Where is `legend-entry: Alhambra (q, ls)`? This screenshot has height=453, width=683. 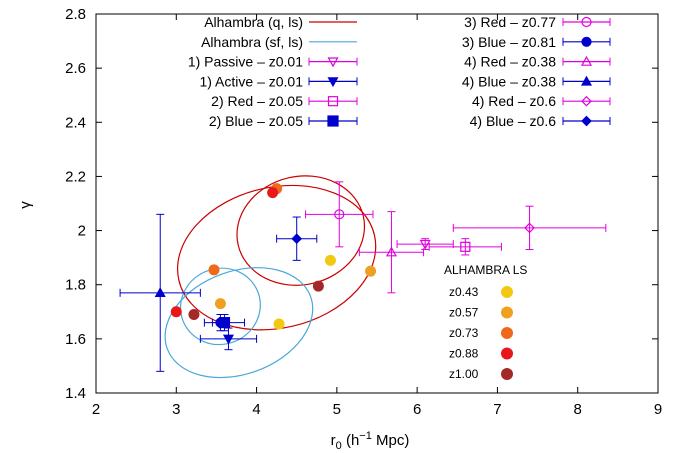
legend-entry: Alhambra (q, ls) is located at coordinates (280, 22).